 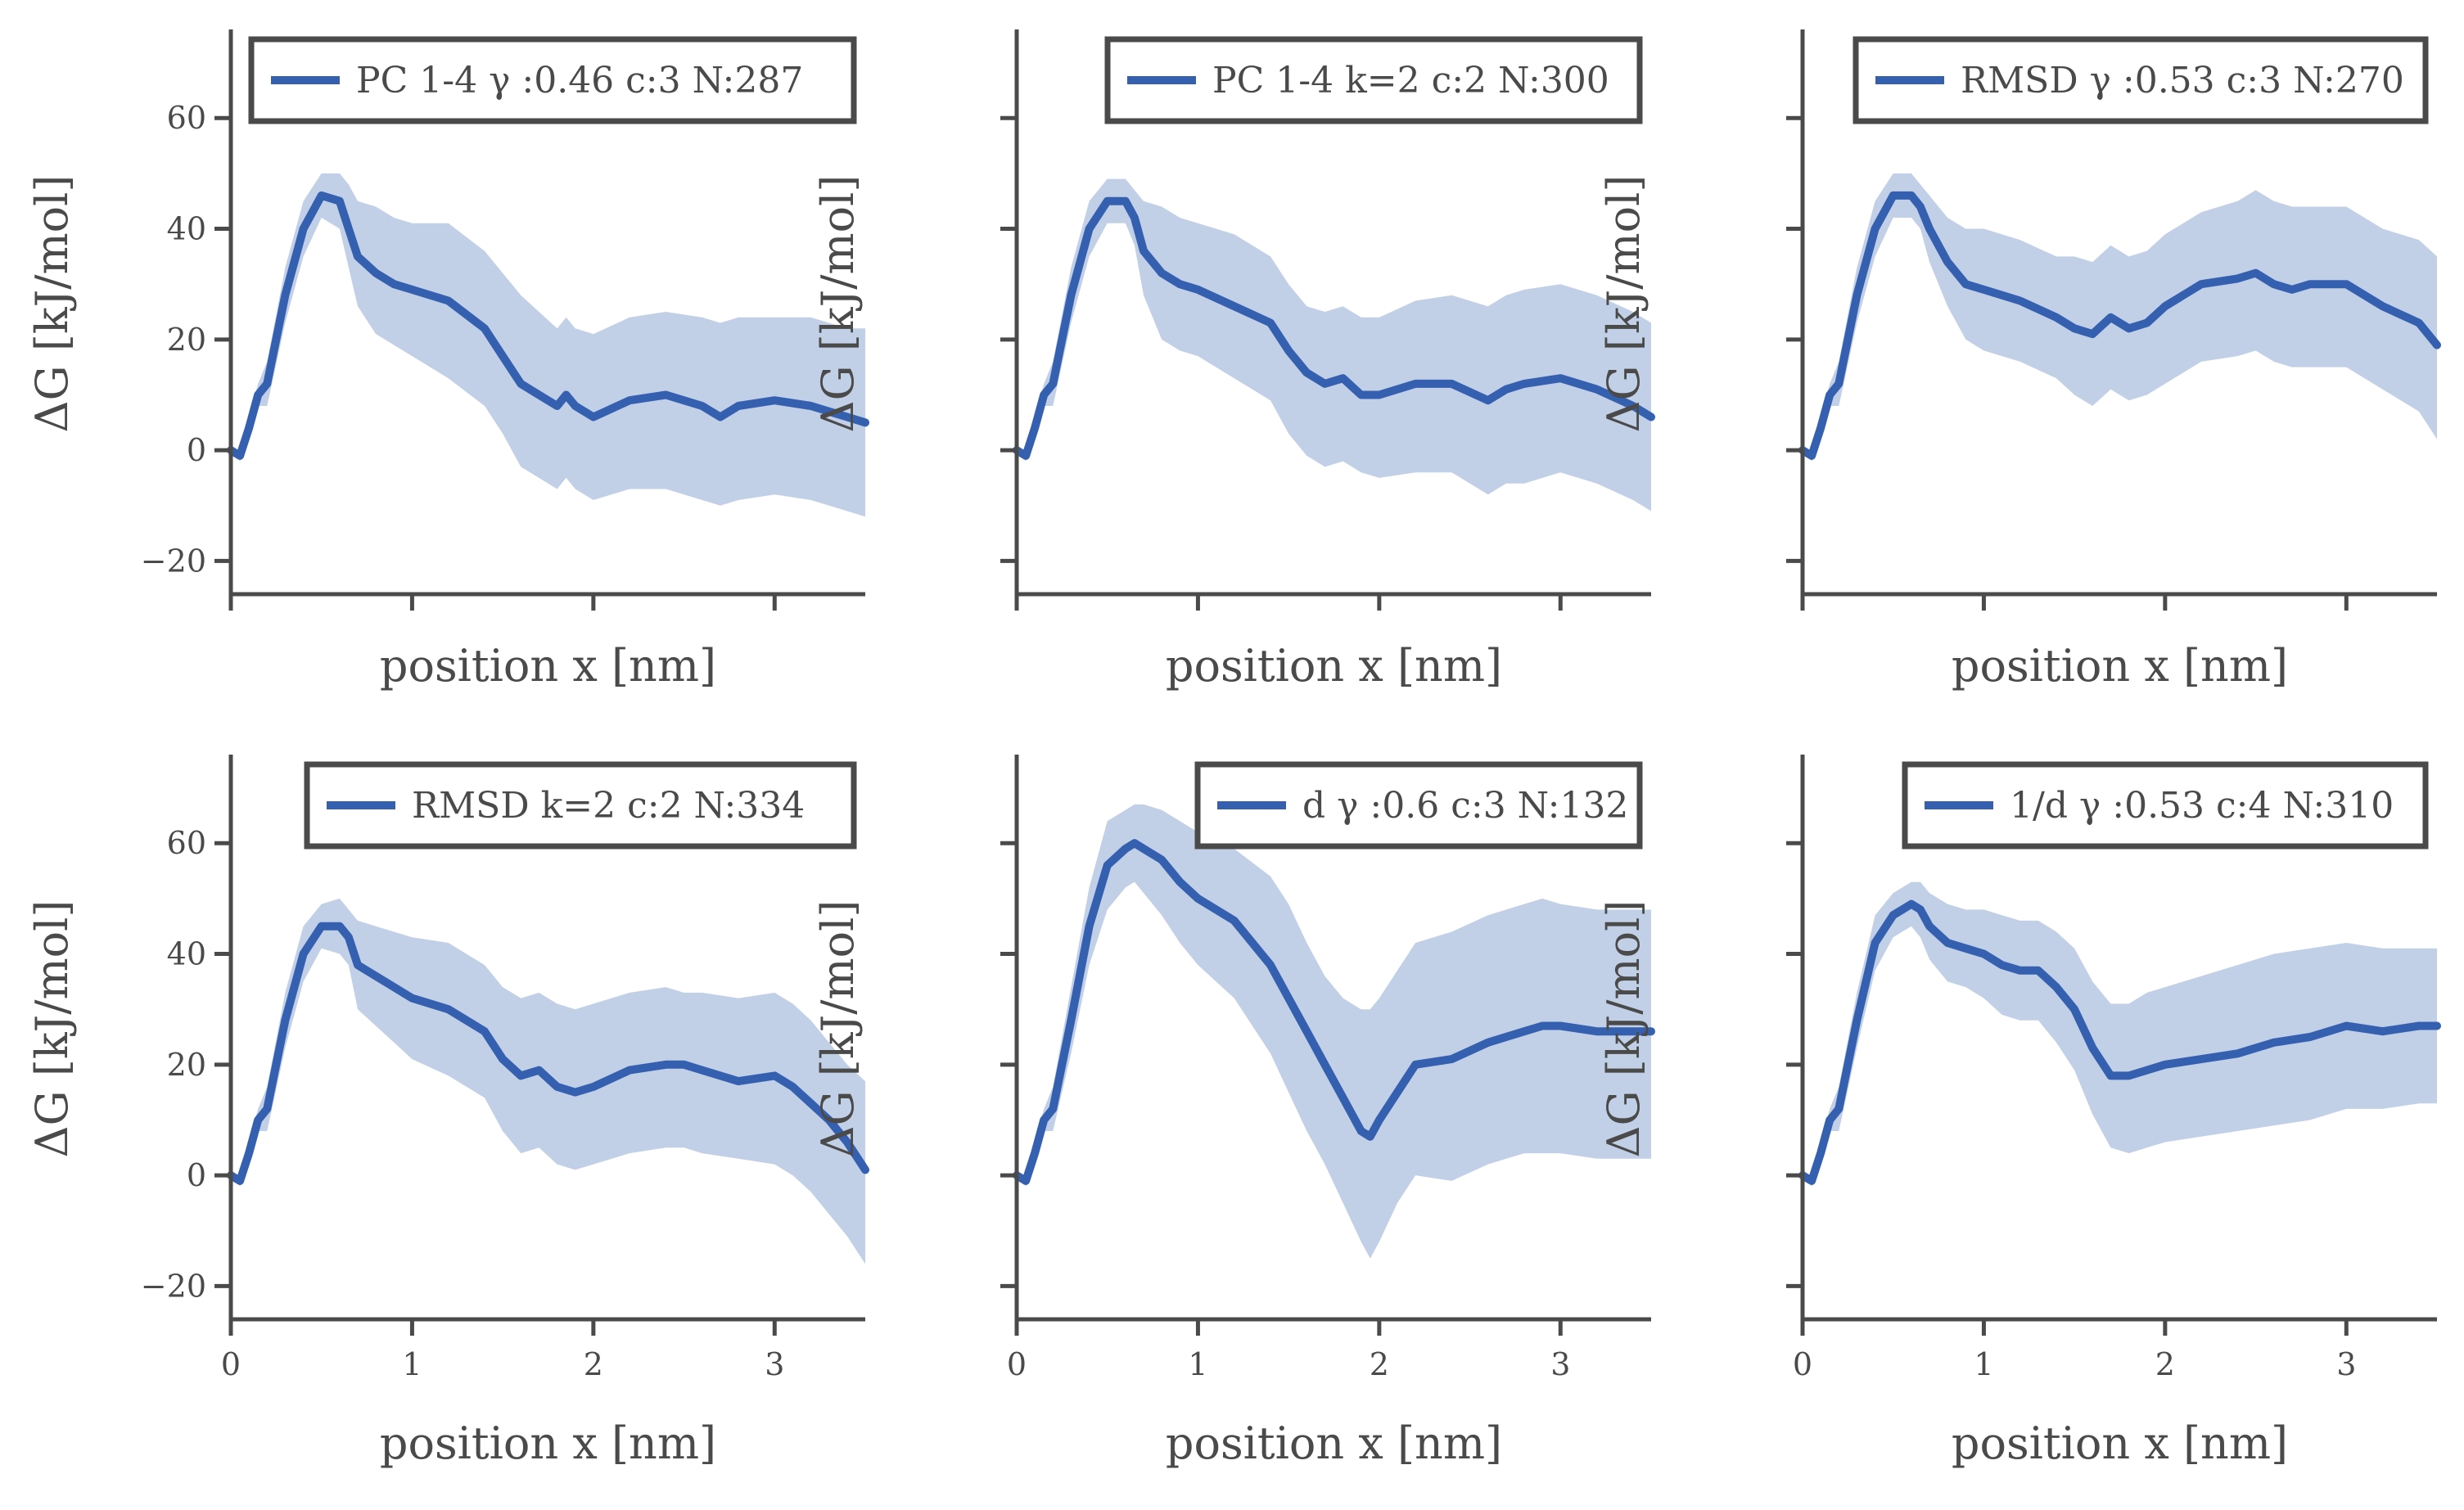 I want to click on legend-label: RMSD k=2 c:2 N:334, so click(x=608, y=806).